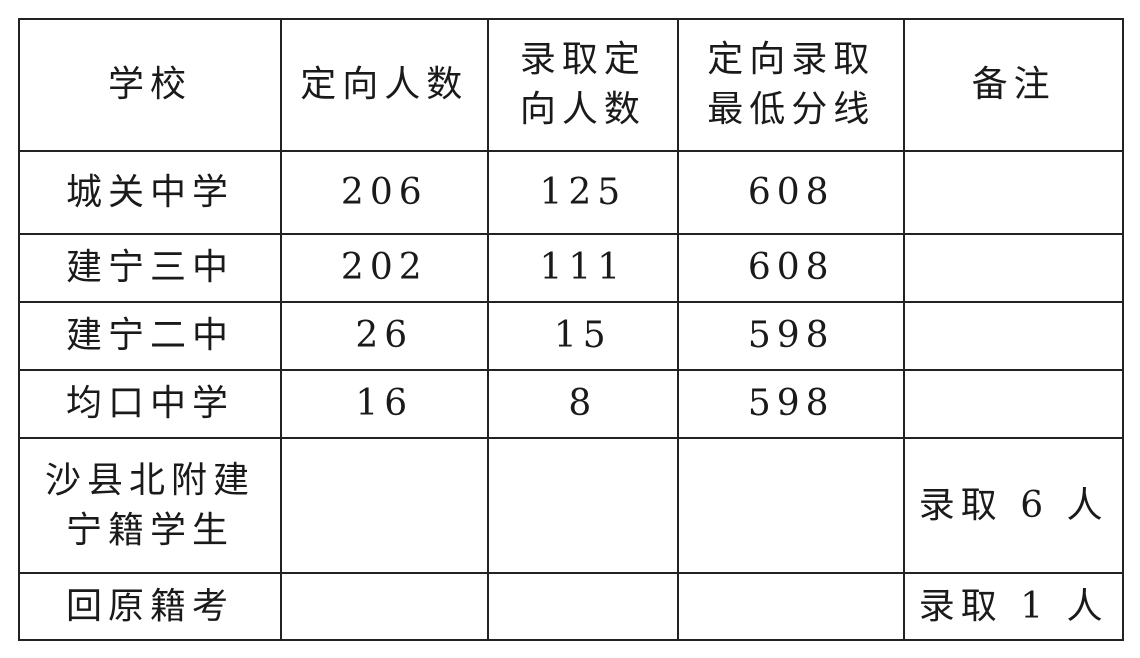 This screenshot has width=1140, height=658. I want to click on column-header: 定向人数, so click(384, 85).